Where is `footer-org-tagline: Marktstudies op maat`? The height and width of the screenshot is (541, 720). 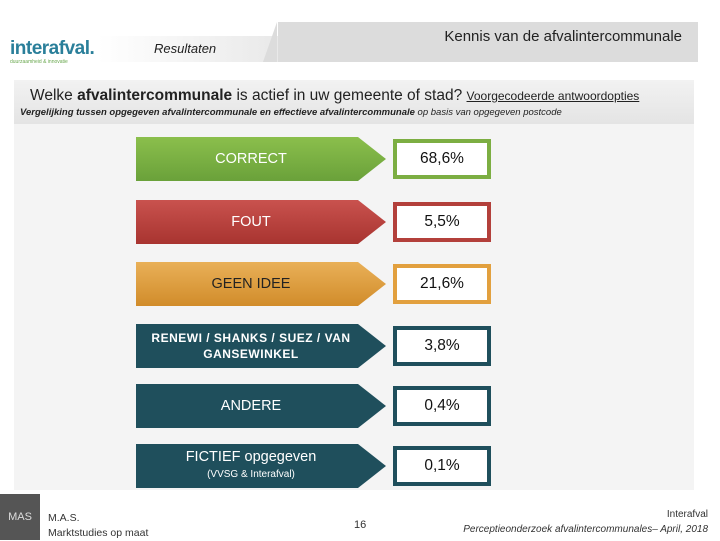 footer-org-tagline: Marktstudies op maat is located at coordinates (98, 533).